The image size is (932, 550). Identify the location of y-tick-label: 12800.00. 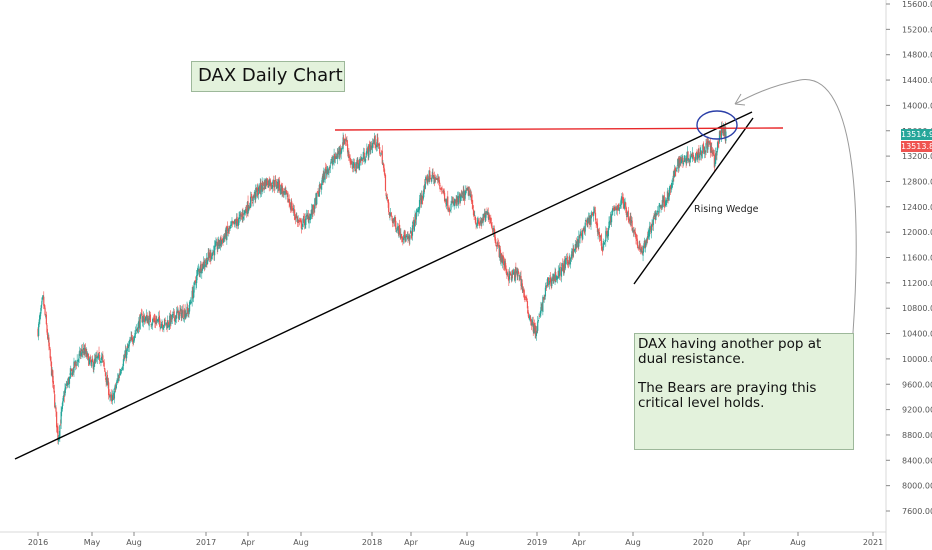
(917, 181).